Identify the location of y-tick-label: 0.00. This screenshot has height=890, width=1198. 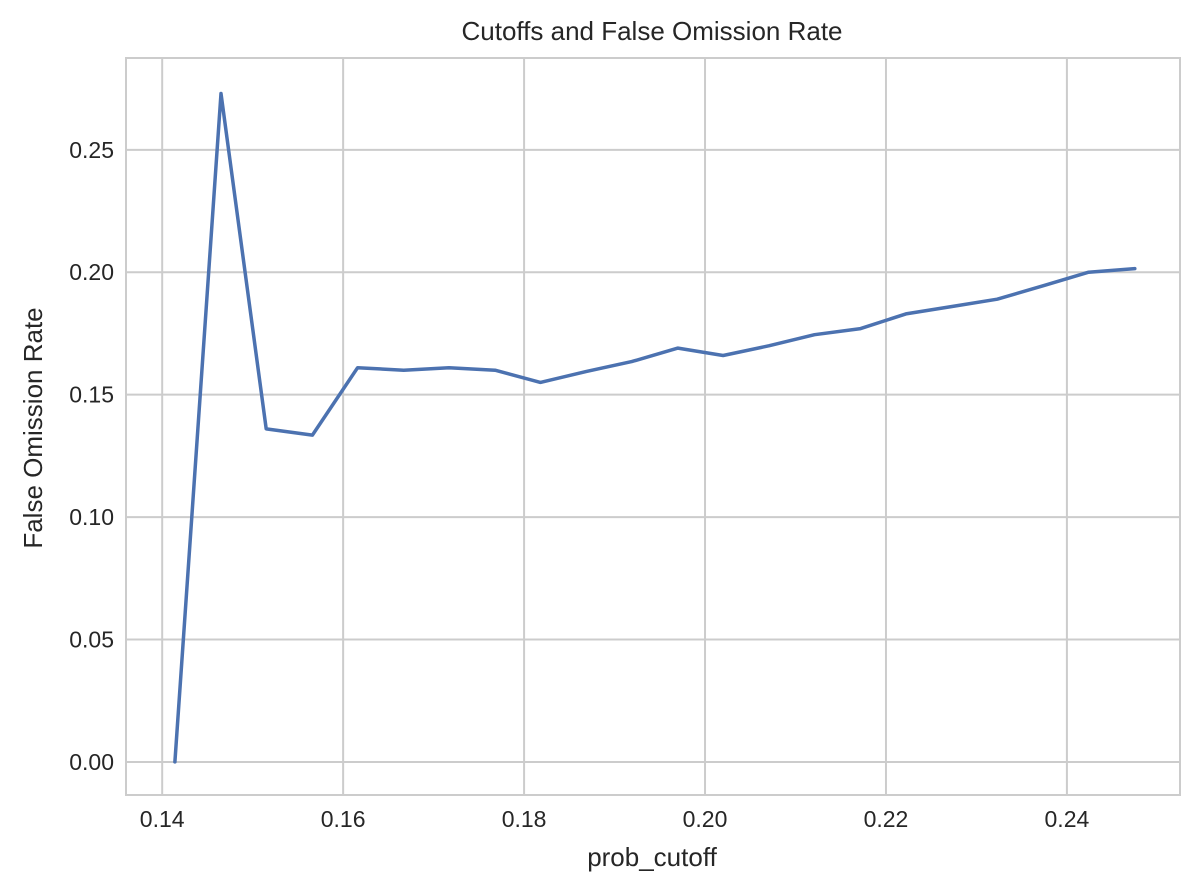
(91, 762).